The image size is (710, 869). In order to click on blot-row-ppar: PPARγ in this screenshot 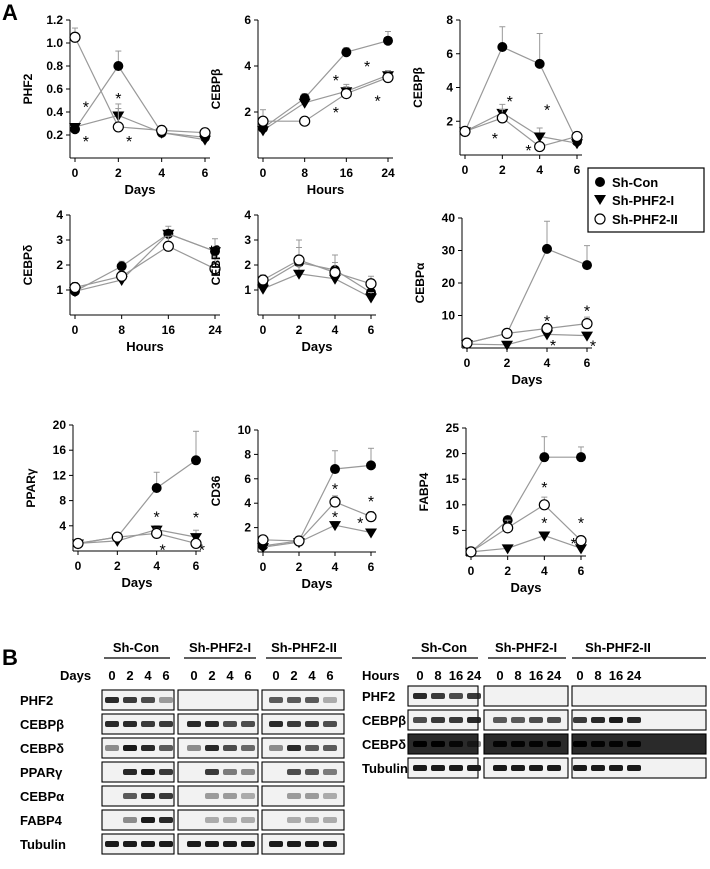, I will do `click(182, 772)`.